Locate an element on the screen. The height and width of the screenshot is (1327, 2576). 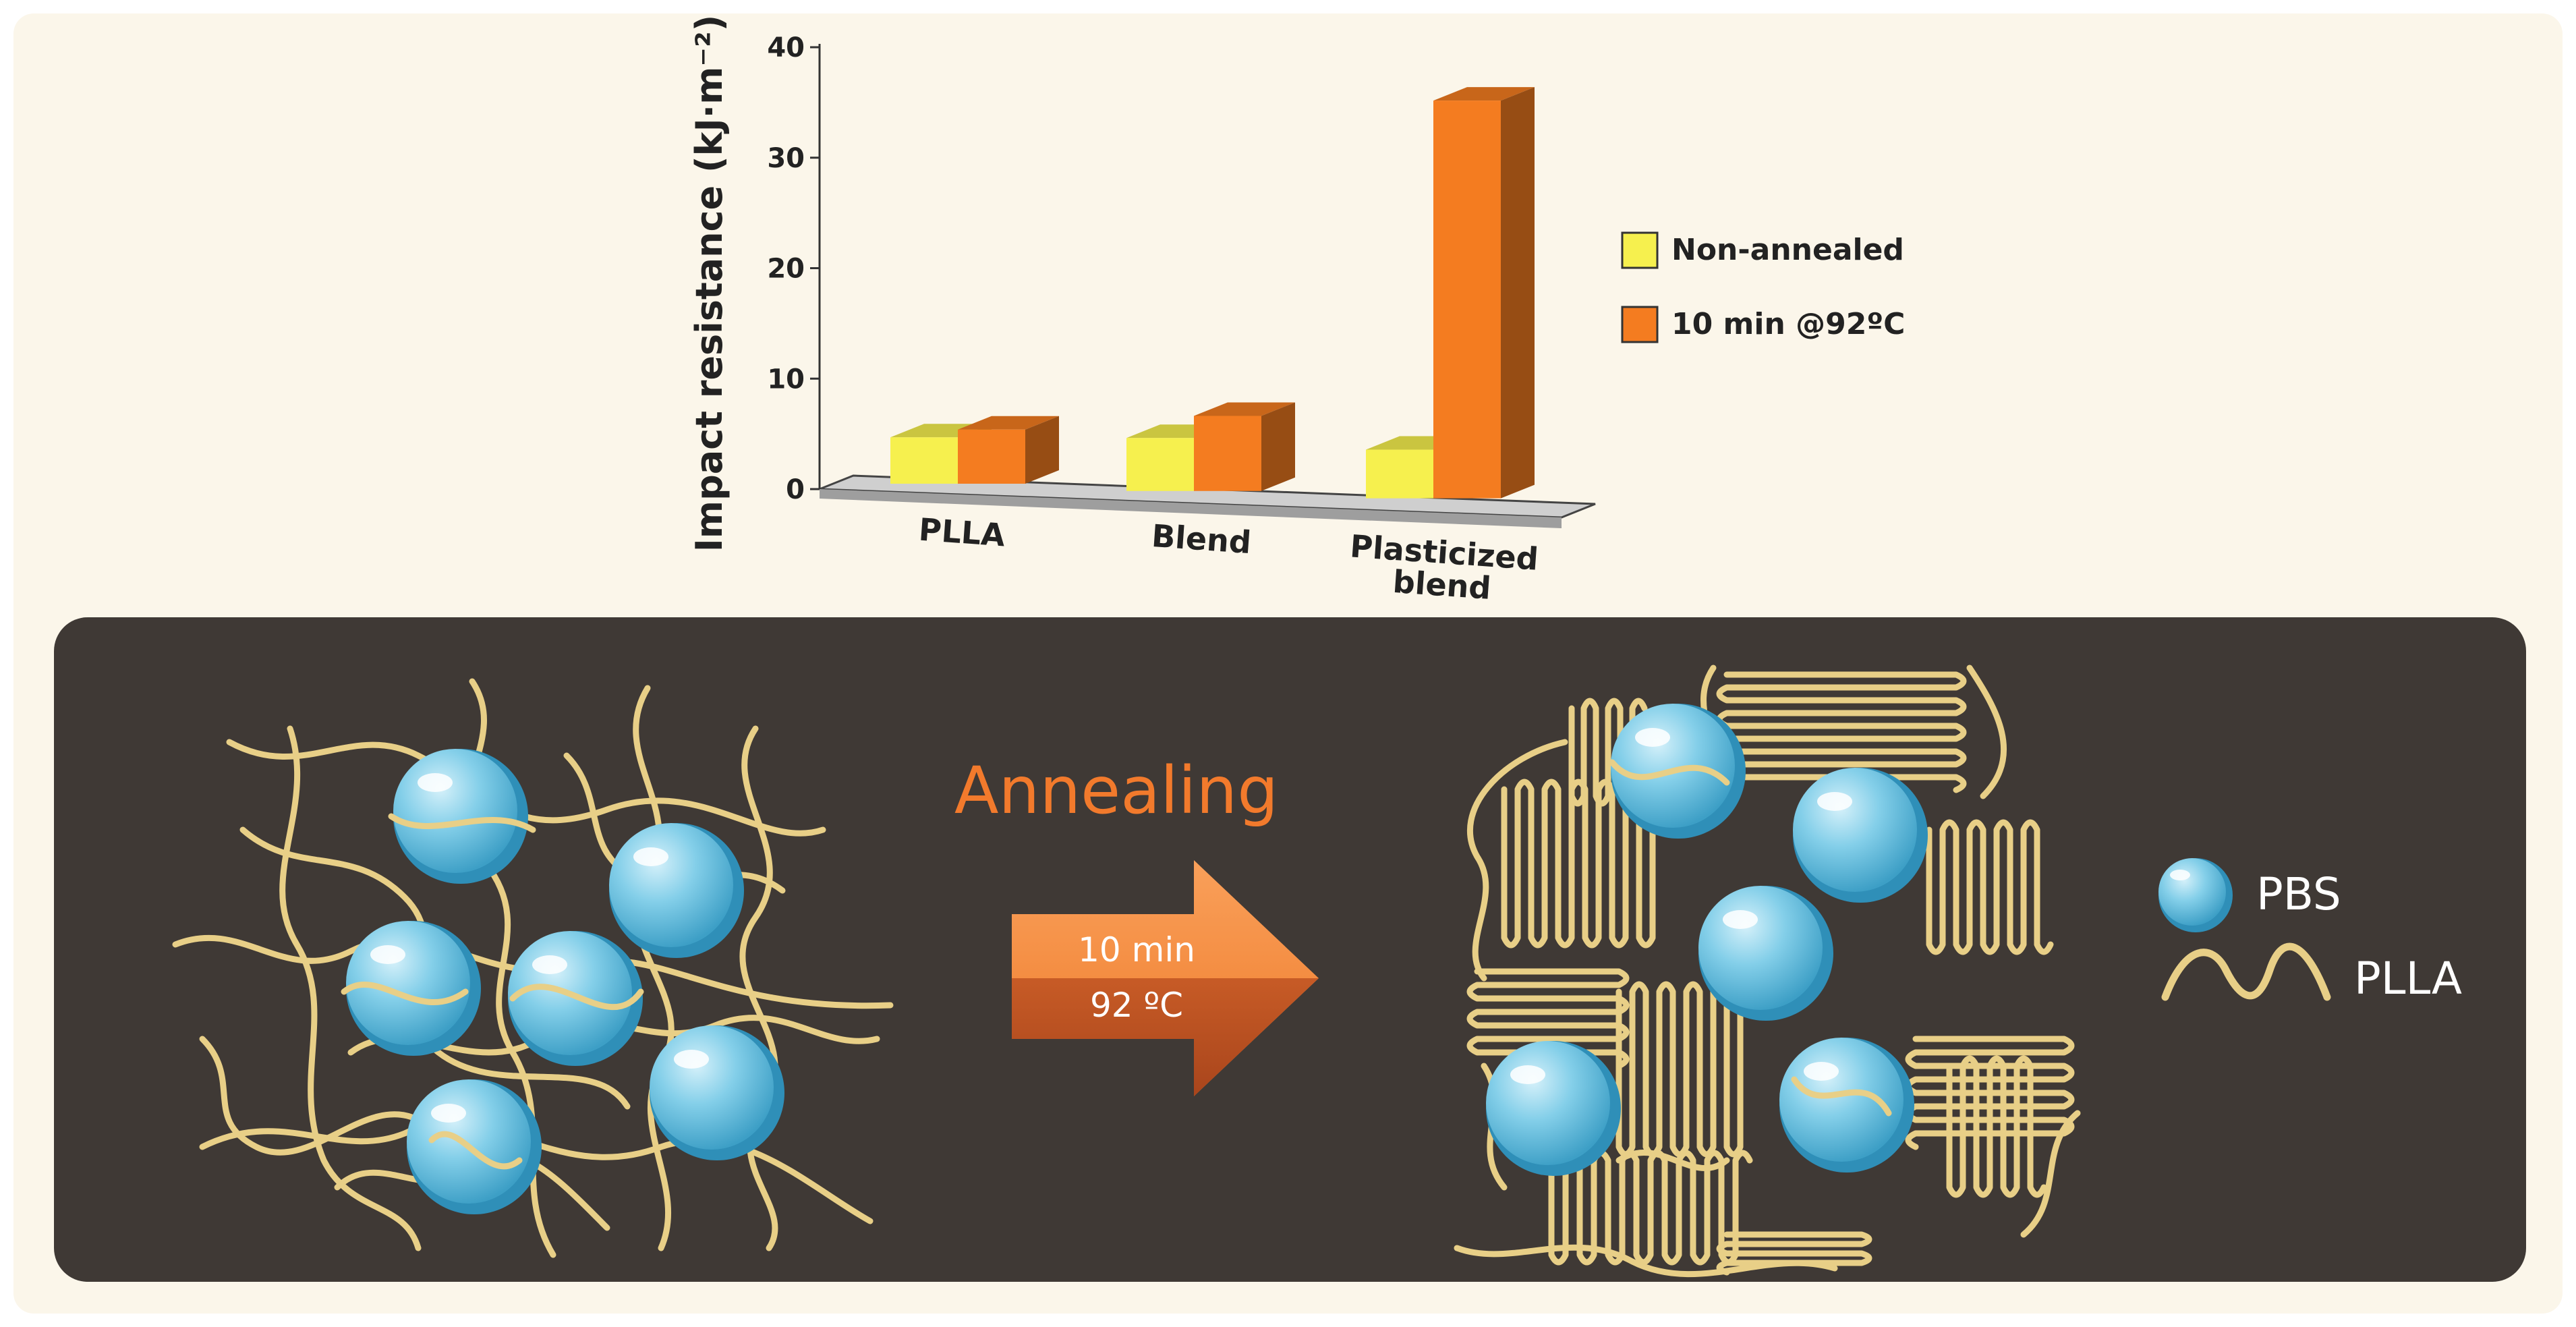
arrow-time-label: 10 min is located at coordinates (1136, 949).